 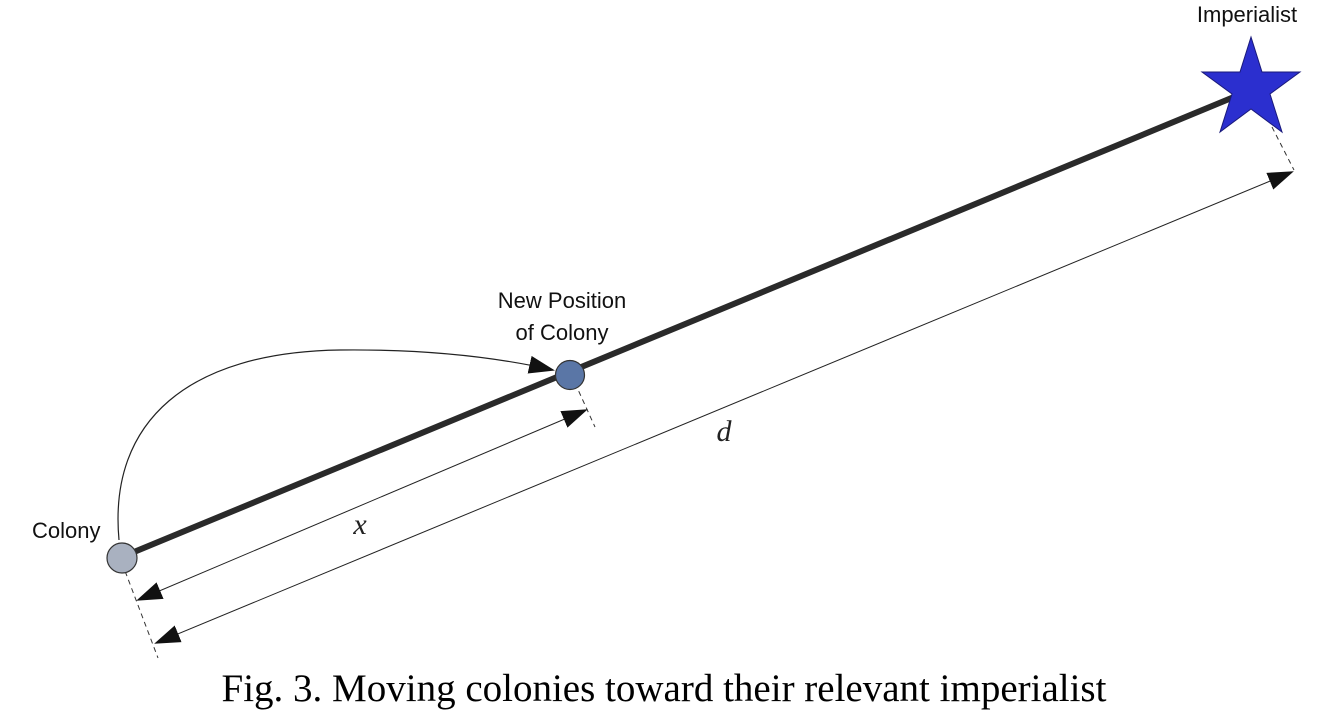 I want to click on d-variable-label: d, so click(x=725, y=431).